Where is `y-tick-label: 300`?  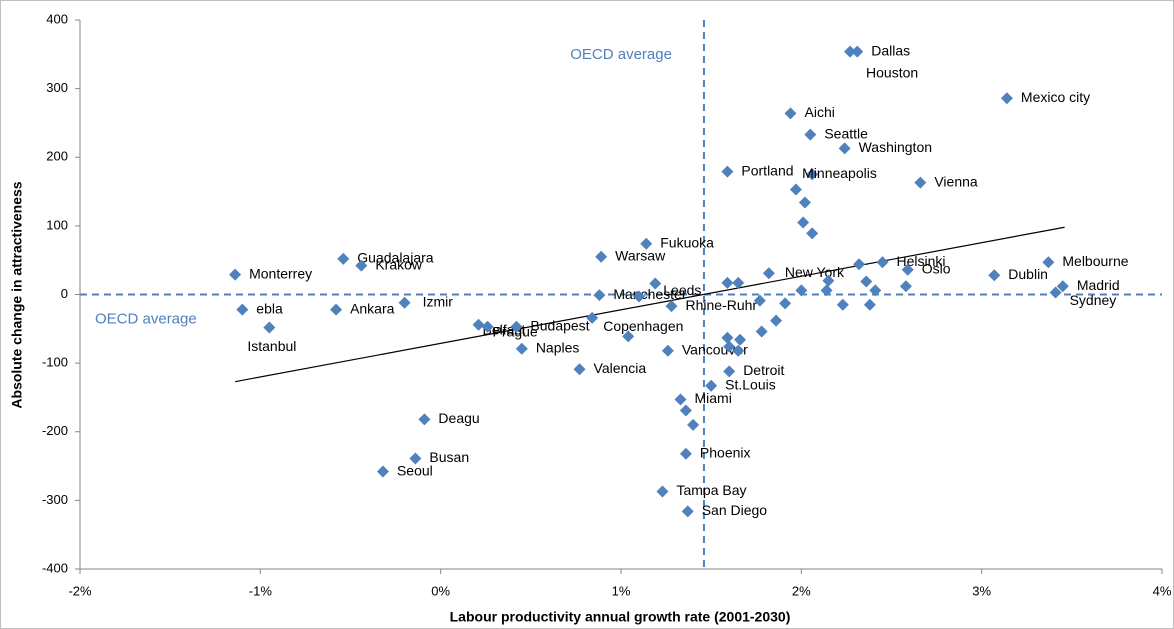 y-tick-label: 300 is located at coordinates (57, 87).